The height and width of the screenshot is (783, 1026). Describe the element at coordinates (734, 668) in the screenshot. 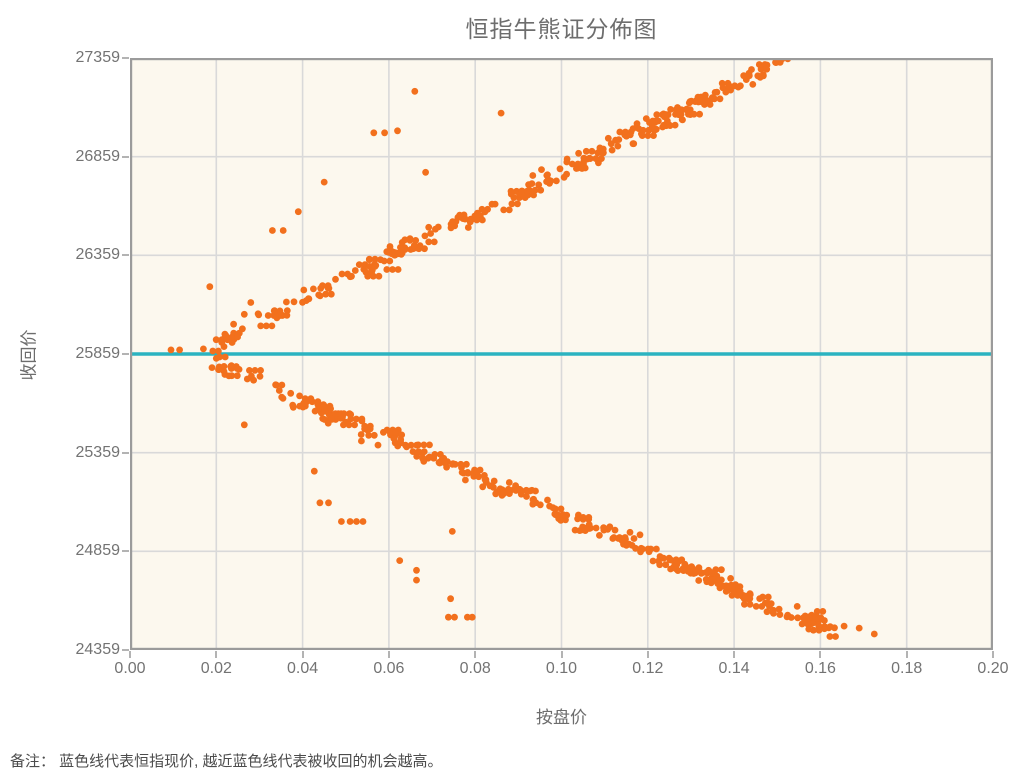

I see `x-tick-label: 0.14` at that location.